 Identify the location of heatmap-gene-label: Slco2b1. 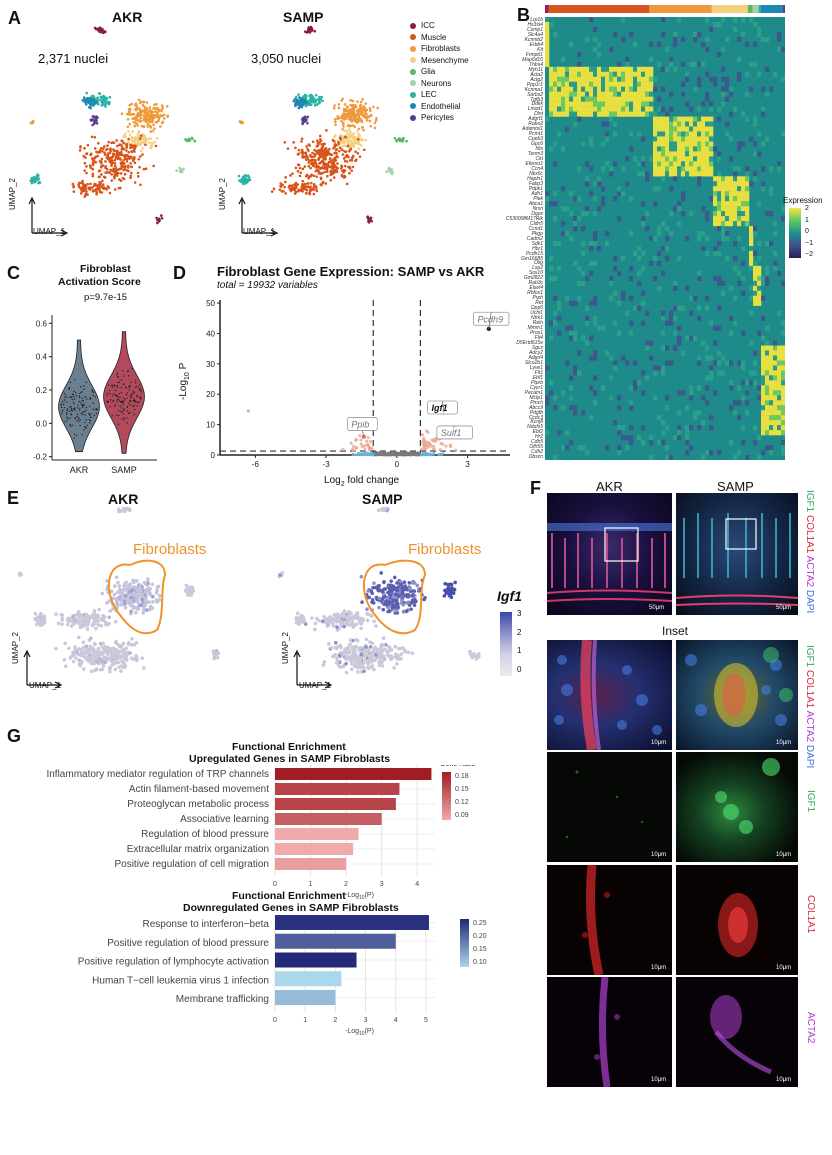
(533, 362).